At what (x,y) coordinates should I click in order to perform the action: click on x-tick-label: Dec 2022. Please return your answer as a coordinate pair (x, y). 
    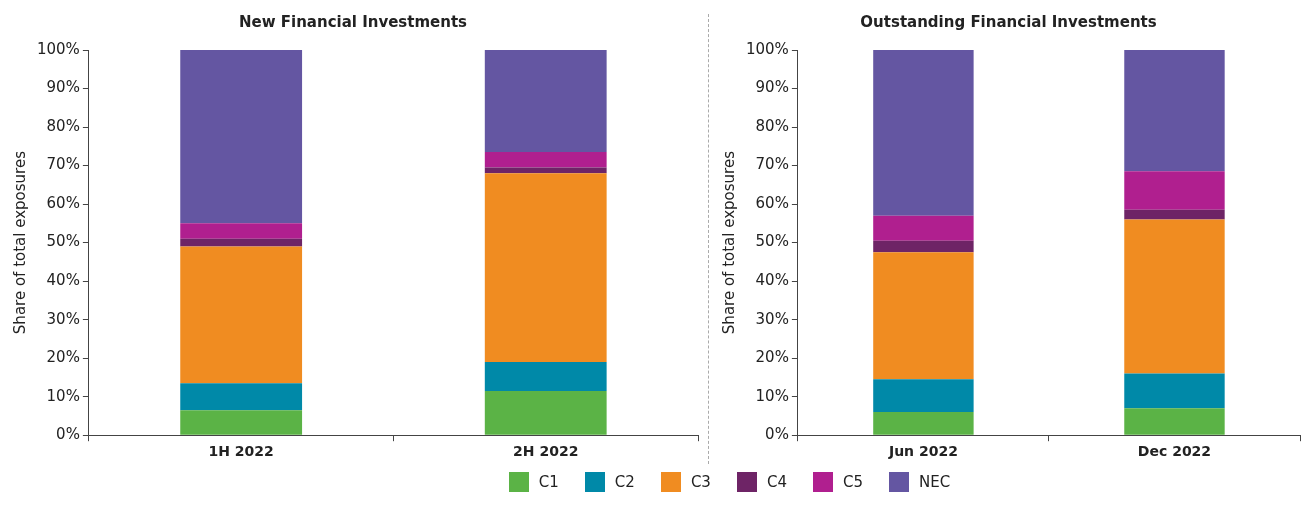
    Looking at the image, I should click on (1174, 451).